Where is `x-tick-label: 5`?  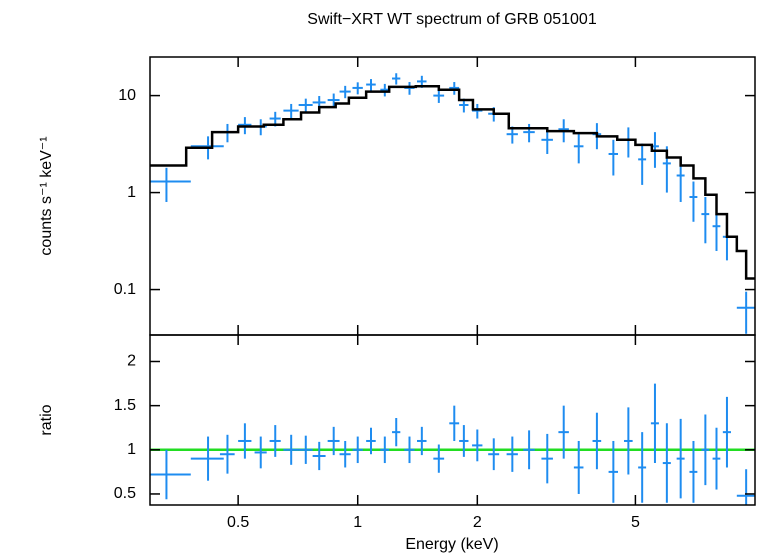
x-tick-label: 5 is located at coordinates (635, 522).